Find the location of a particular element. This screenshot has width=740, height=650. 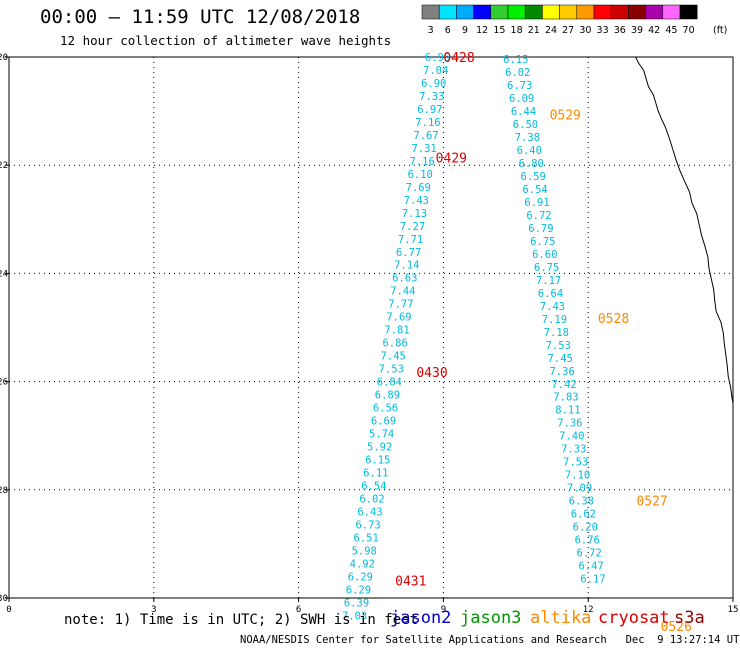

wave-height-value: 6.89 is located at coordinates (387, 396).